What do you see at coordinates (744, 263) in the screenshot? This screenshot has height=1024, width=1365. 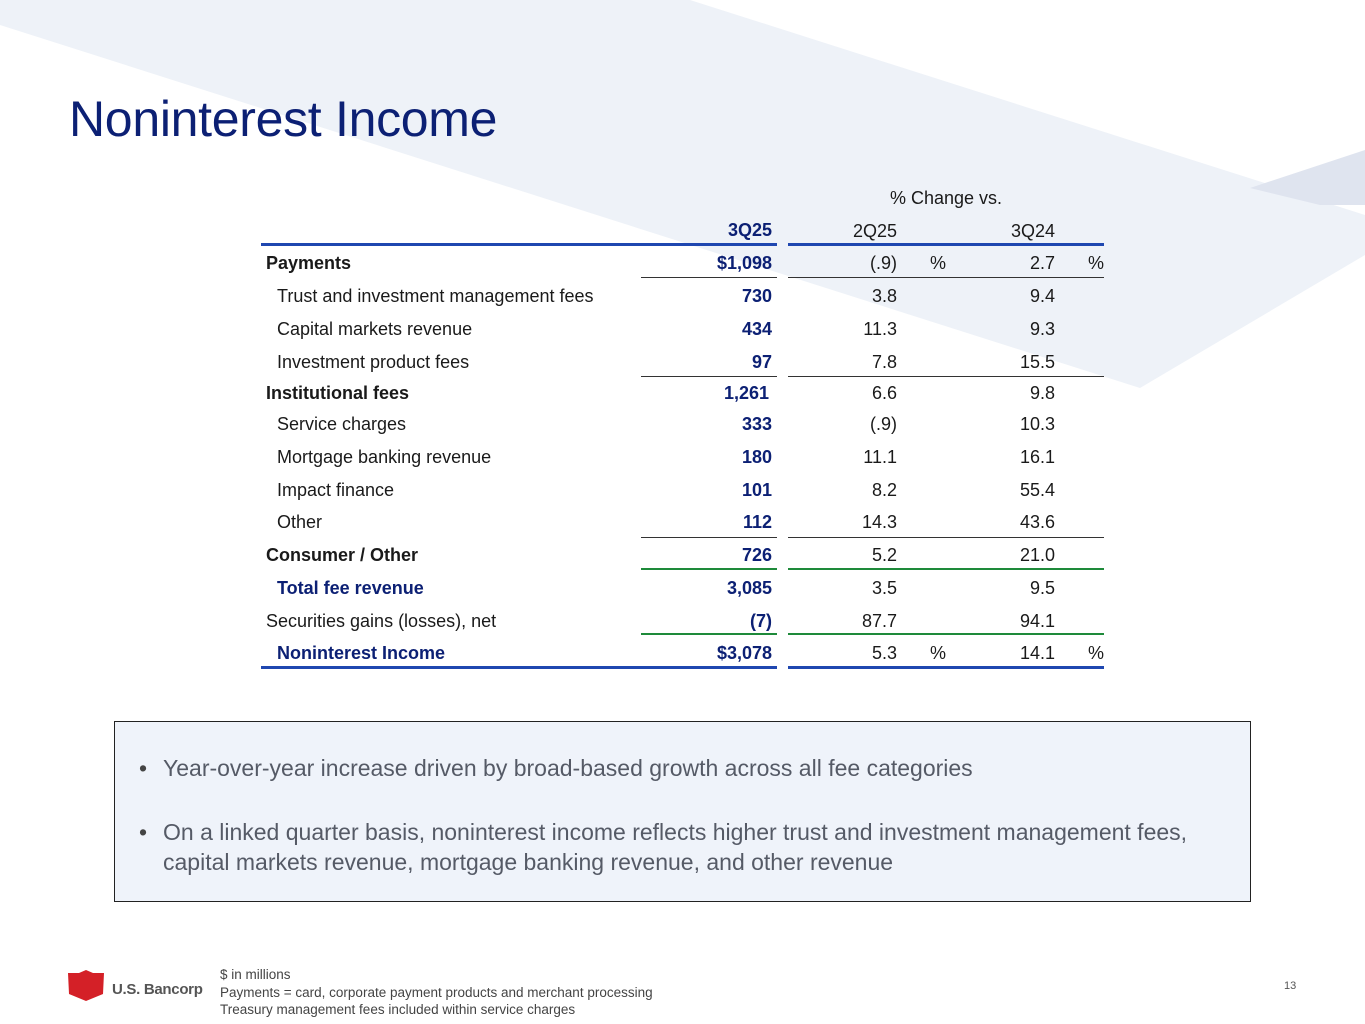 I see `row-value-3q25: $1,098` at bounding box center [744, 263].